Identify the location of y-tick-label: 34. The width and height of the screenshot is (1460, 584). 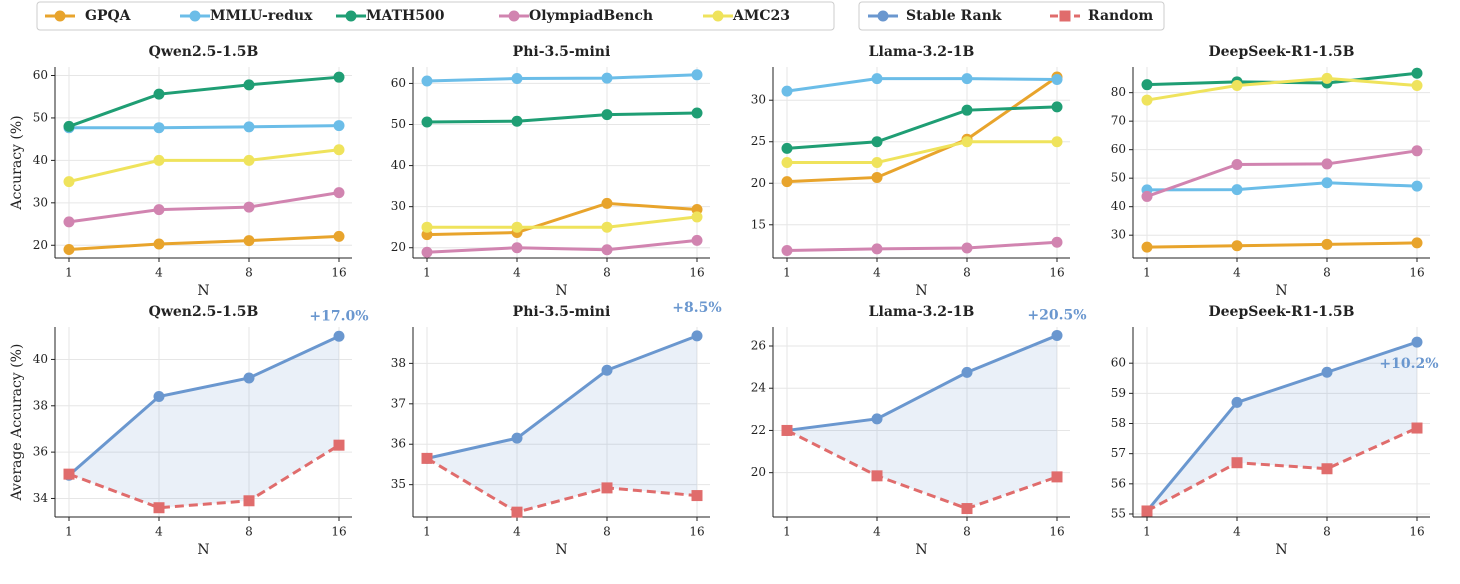
(41, 498).